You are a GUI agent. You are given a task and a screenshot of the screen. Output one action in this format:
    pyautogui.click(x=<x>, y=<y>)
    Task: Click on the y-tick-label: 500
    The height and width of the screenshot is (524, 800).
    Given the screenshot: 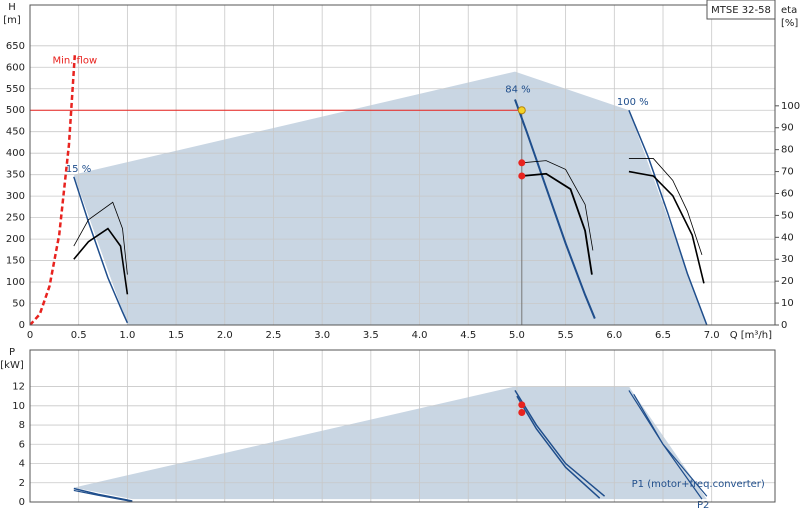 What is the action you would take?
    pyautogui.click(x=15, y=110)
    